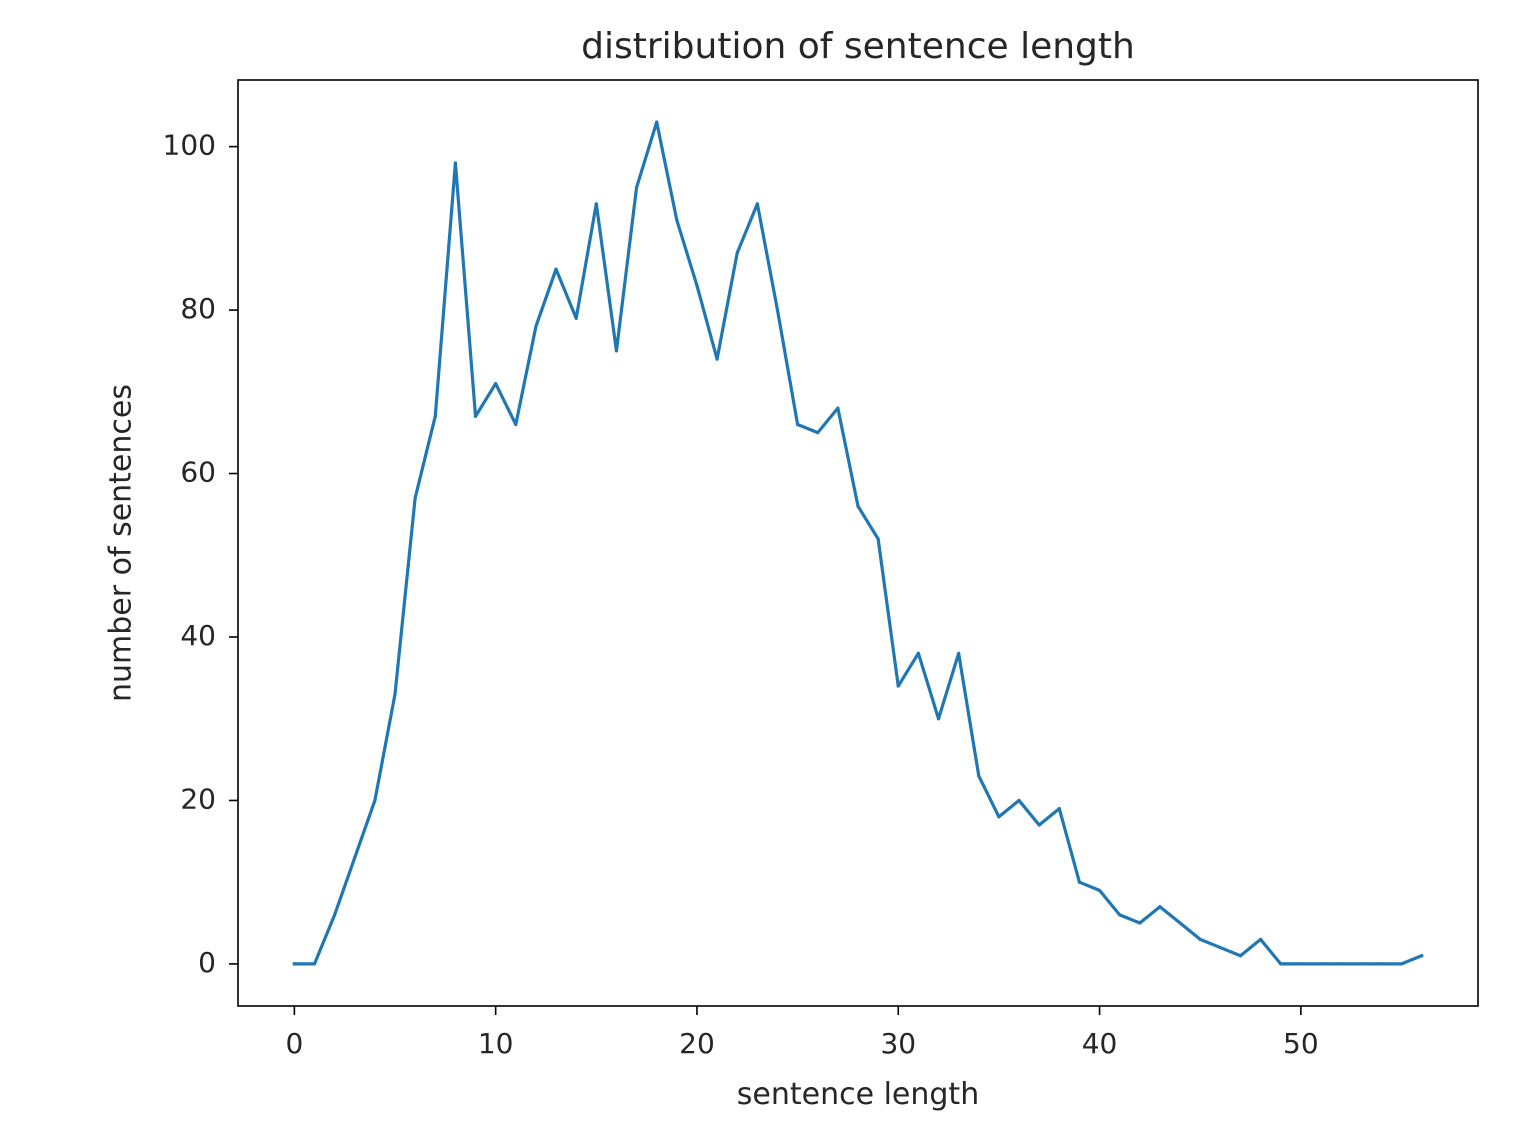  What do you see at coordinates (858, 1094) in the screenshot?
I see `x-axis-label: sentence length` at bounding box center [858, 1094].